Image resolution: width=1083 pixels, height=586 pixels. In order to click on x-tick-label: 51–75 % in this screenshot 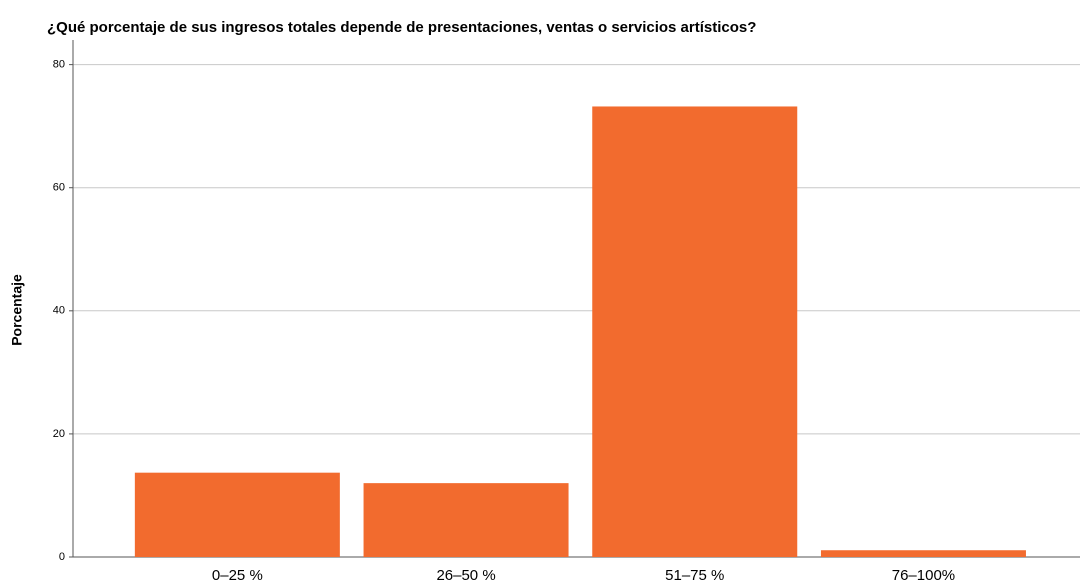, I will do `click(694, 575)`.